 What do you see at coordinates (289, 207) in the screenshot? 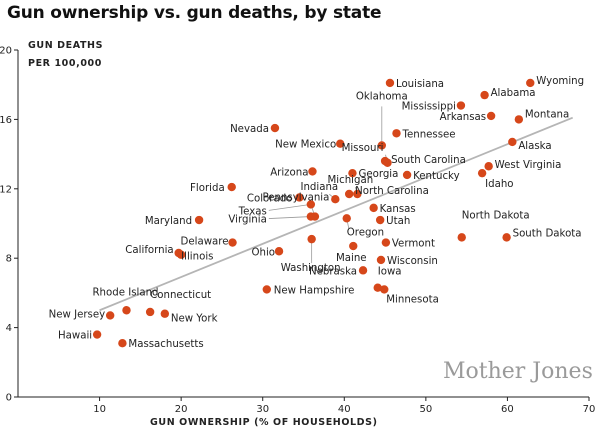
I see `leader-line-texas` at bounding box center [289, 207].